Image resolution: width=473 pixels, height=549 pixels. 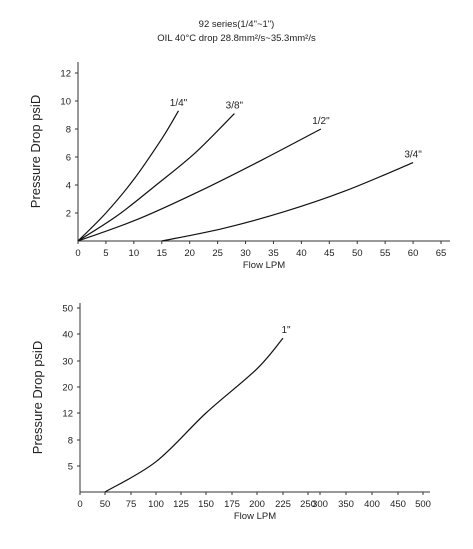 I want to click on y-tick-label: 50, so click(x=67, y=309).